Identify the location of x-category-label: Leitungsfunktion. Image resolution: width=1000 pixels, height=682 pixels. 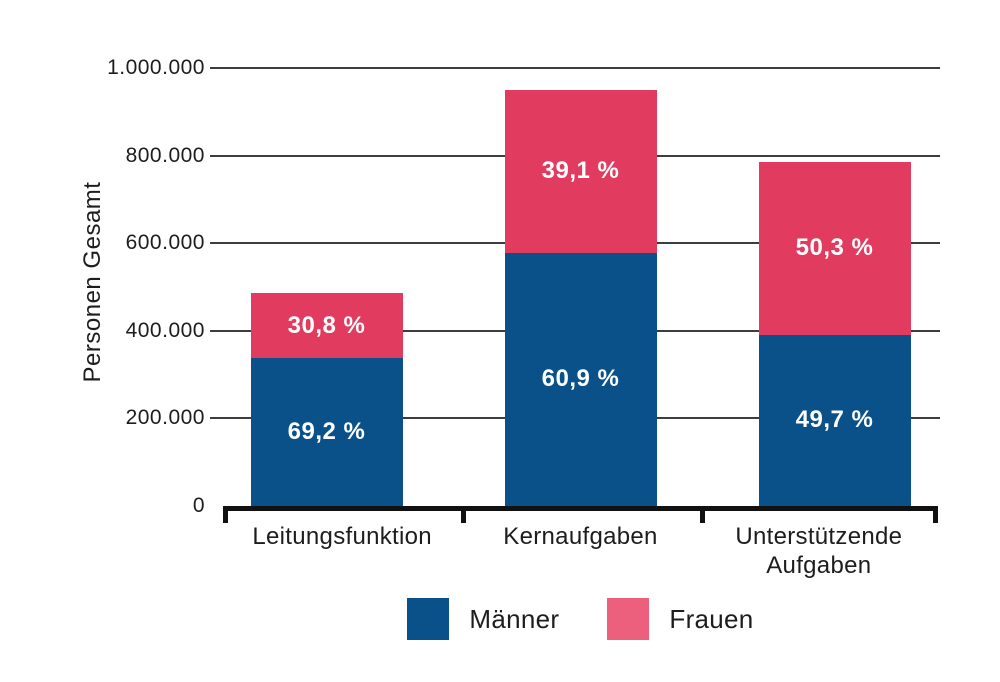
(342, 536).